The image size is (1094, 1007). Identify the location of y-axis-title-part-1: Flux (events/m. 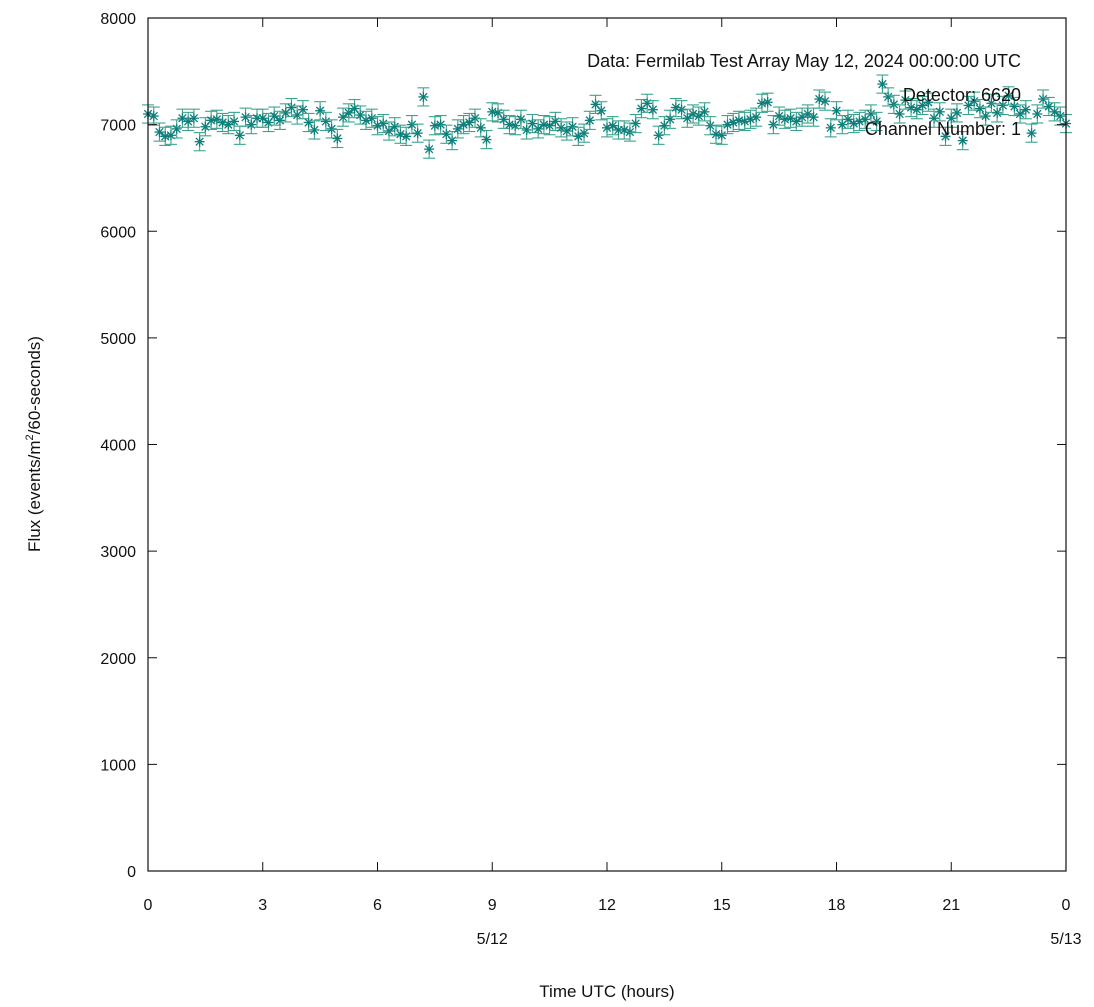
(34, 495).